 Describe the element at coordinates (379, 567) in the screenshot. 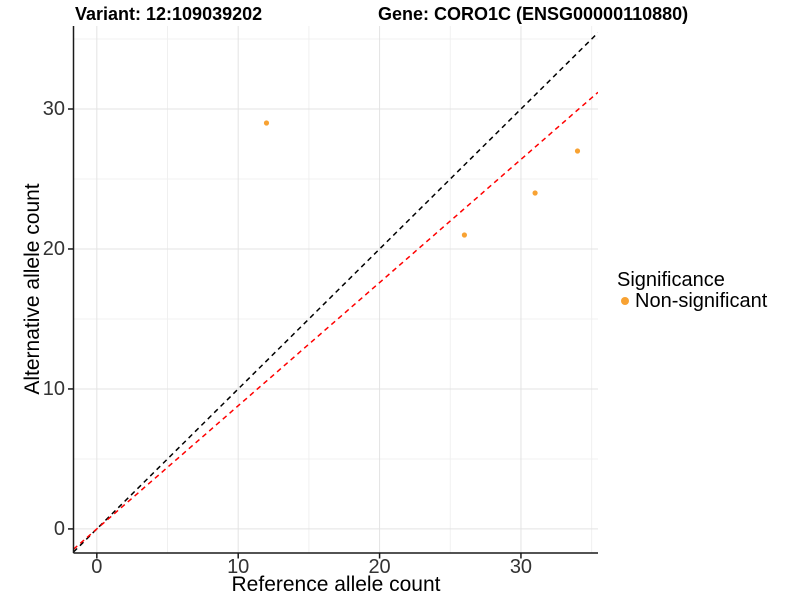

I see `x-tick-label: 20` at that location.